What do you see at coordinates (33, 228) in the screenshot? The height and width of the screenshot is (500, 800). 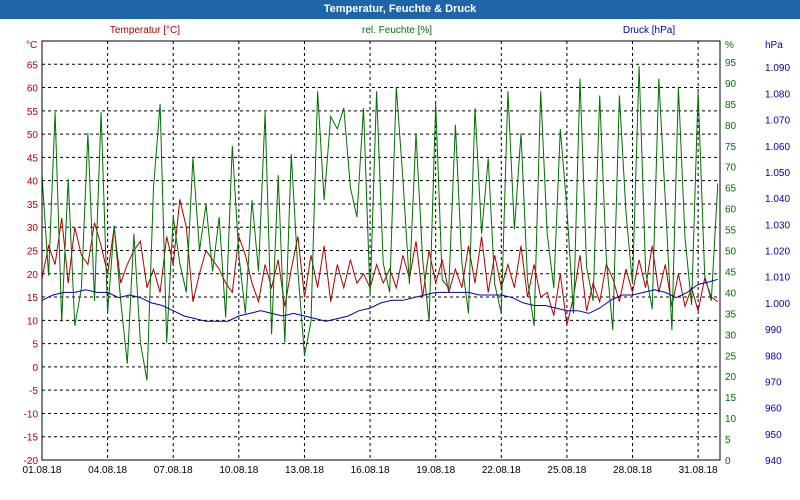 I see `temperature-tick-label: 30` at bounding box center [33, 228].